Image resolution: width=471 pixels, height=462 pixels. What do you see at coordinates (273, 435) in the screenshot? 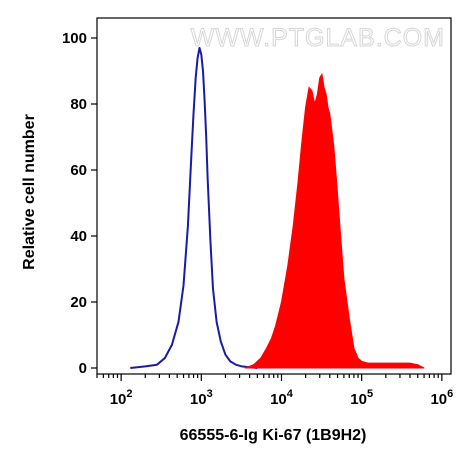
I see `x-axis-label: 66555-6-Ig Ki-67 (1B9H2)` at bounding box center [273, 435].